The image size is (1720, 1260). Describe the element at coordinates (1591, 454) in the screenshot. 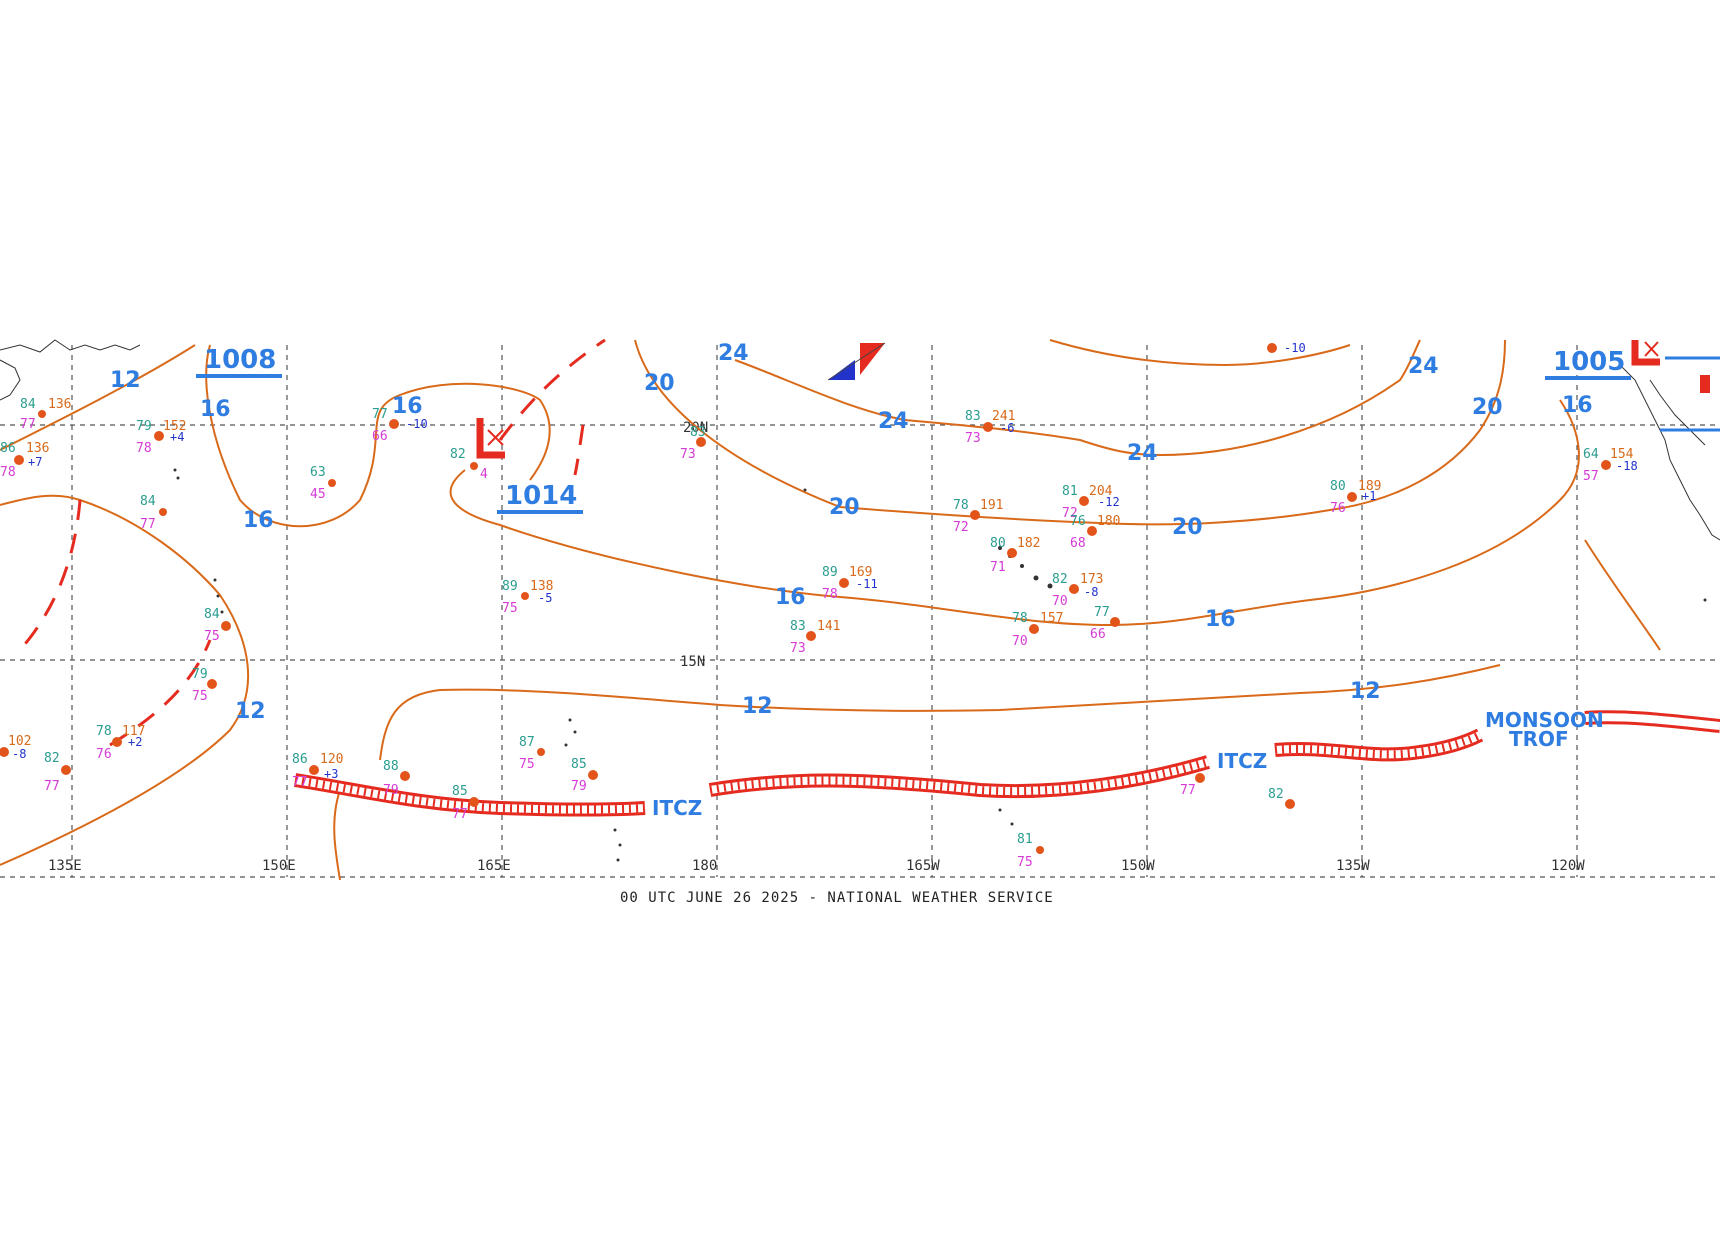

I see `svg-text: 64` at that location.